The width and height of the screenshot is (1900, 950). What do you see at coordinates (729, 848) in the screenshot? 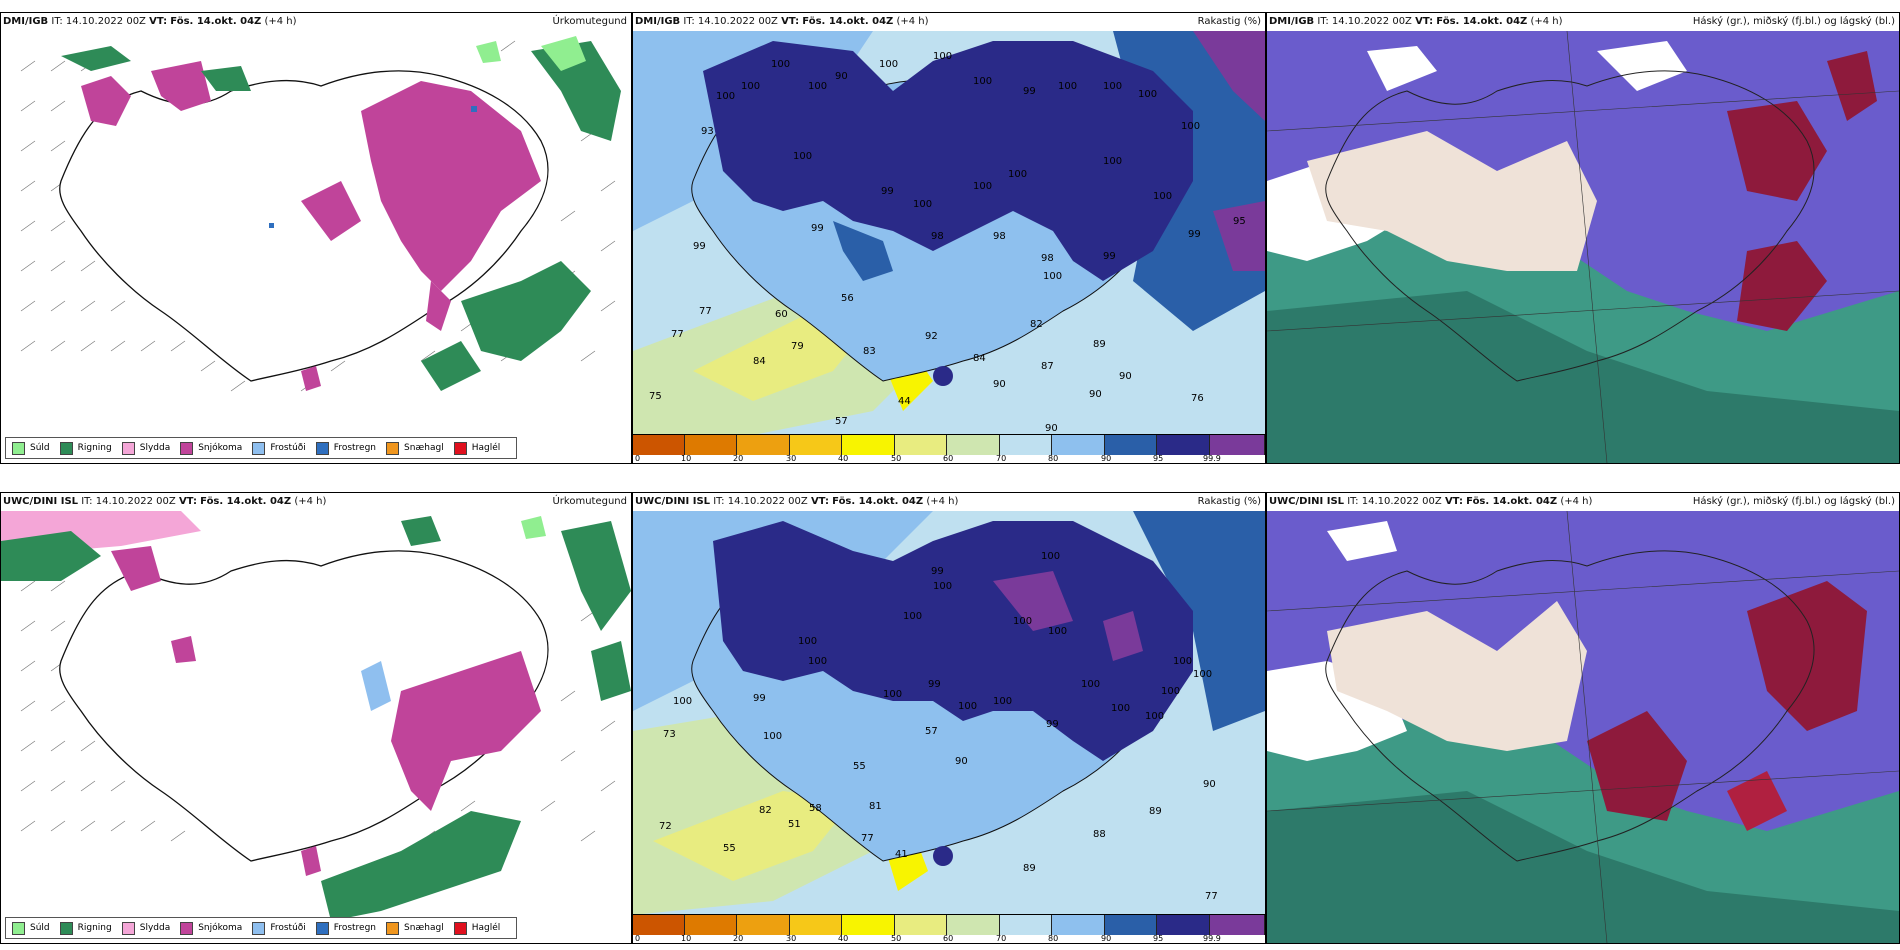
I see `humidity-value: 55` at bounding box center [729, 848].